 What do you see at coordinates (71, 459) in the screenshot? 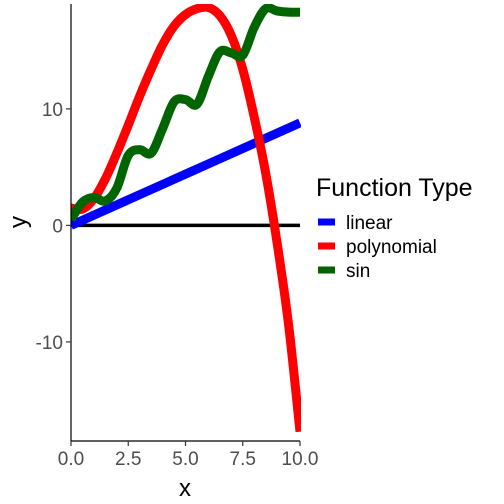
I see `x-tick-label: 0.0` at bounding box center [71, 459].